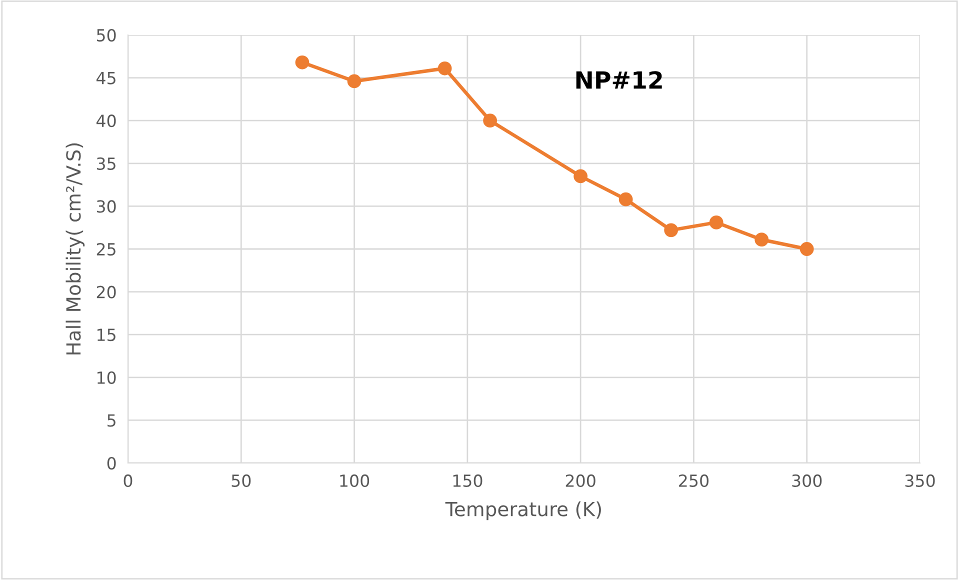 The width and height of the screenshot is (959, 580). Describe the element at coordinates (112, 420) in the screenshot. I see `y-tick-label: 5` at that location.